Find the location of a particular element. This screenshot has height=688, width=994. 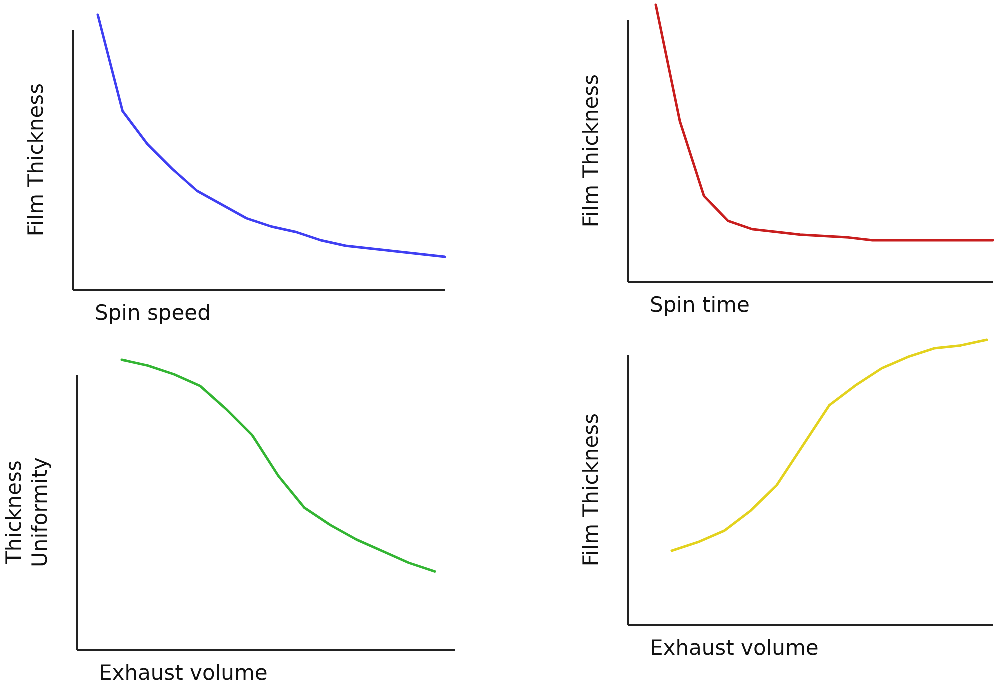

x-axis-title: Spin time is located at coordinates (700, 305).